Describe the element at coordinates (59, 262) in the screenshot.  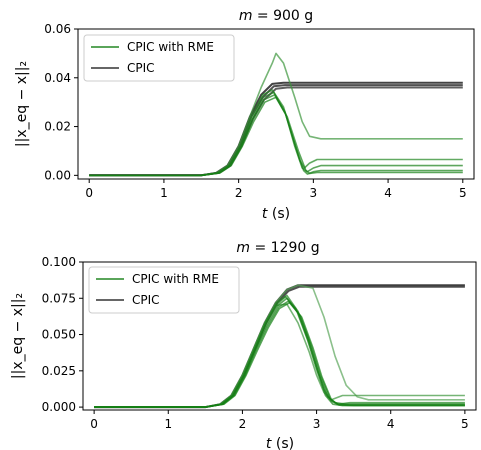
I see `y-tick-label: 0.100` at that location.